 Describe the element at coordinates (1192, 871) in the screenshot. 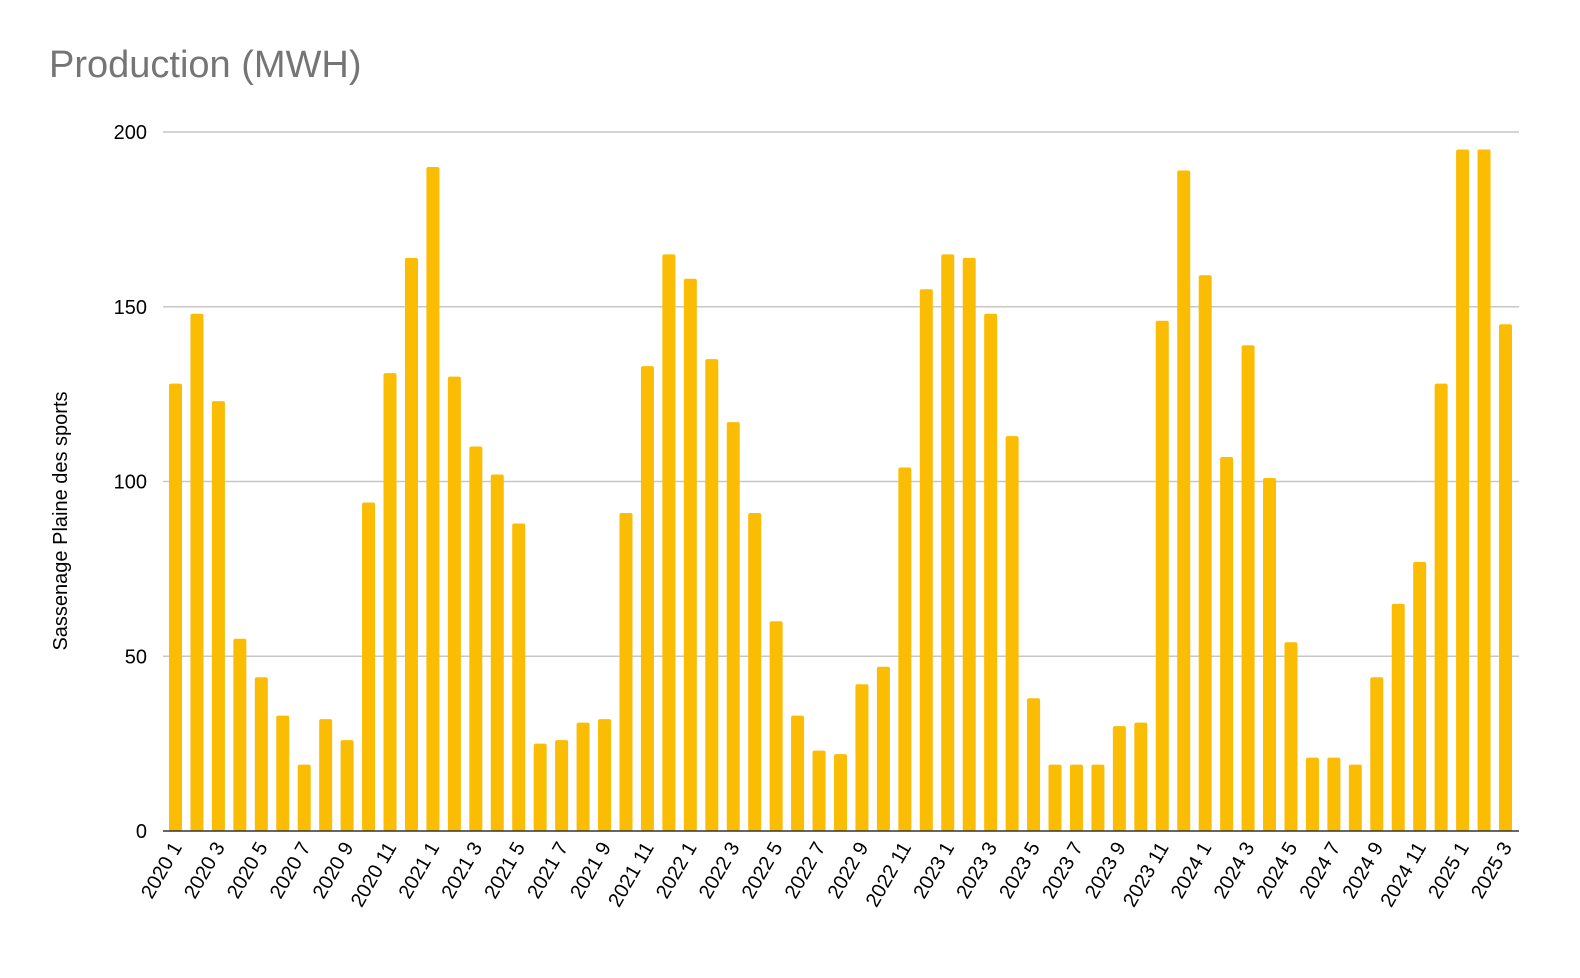

I see `x-tick-label: 2024 1` at that location.